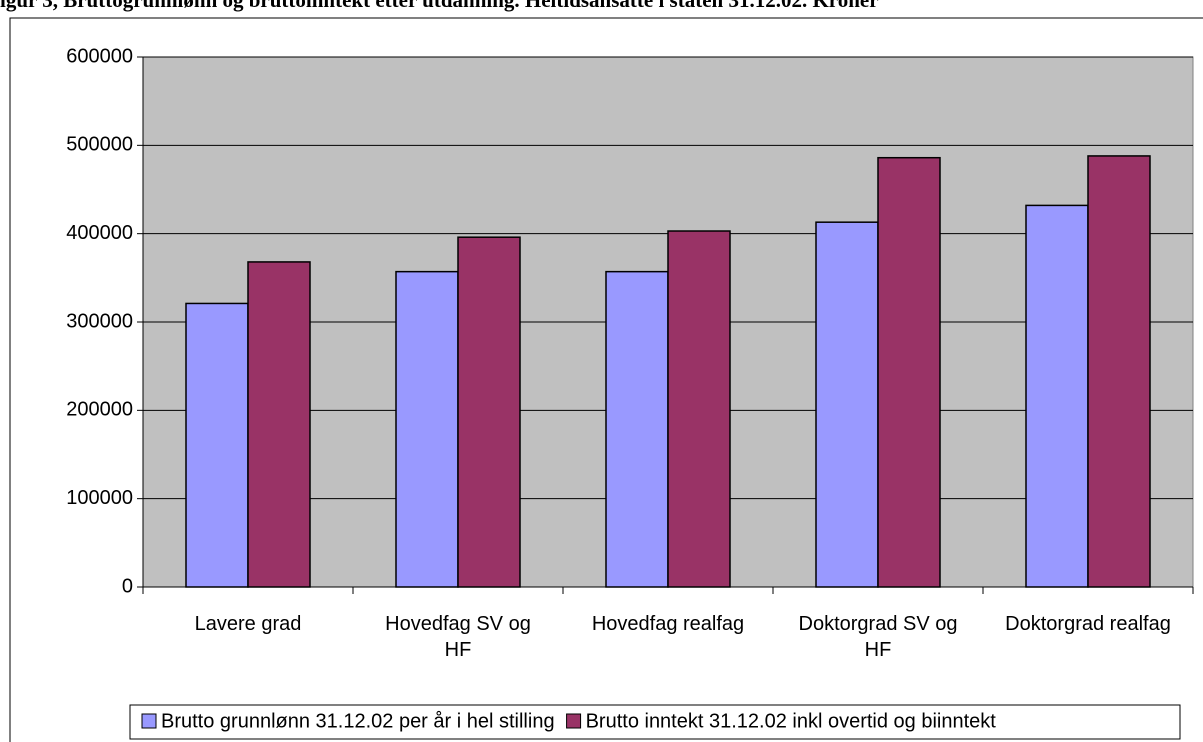 This screenshot has height=742, width=1203. What do you see at coordinates (99, 321) in the screenshot?
I see `y-tick-label: 300000` at bounding box center [99, 321].